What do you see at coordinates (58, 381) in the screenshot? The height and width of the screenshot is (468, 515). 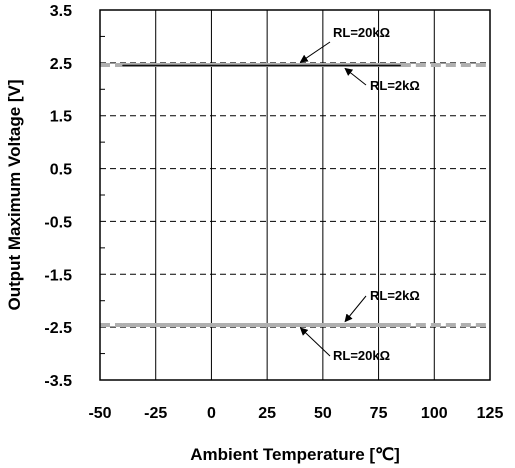 I see `y-tick-label: -3.5` at bounding box center [58, 381].